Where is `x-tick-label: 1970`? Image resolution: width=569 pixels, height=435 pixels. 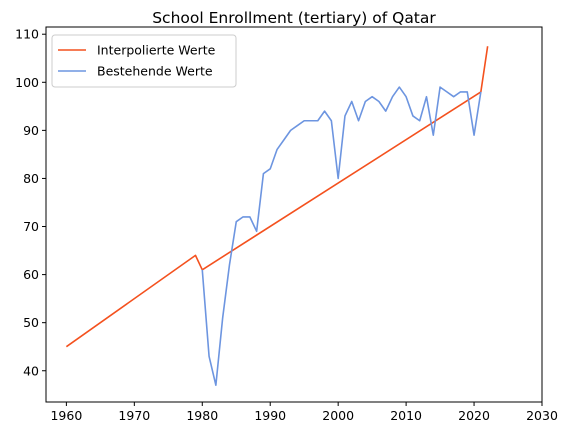 x-tick-label: 1970 is located at coordinates (134, 415).